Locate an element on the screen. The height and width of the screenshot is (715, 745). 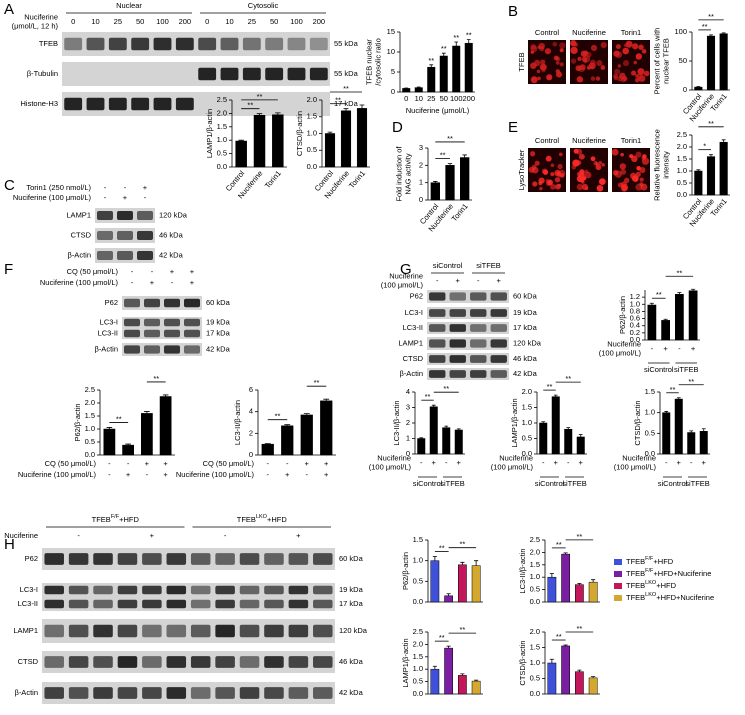
significance: * is located at coordinates (704, 146).